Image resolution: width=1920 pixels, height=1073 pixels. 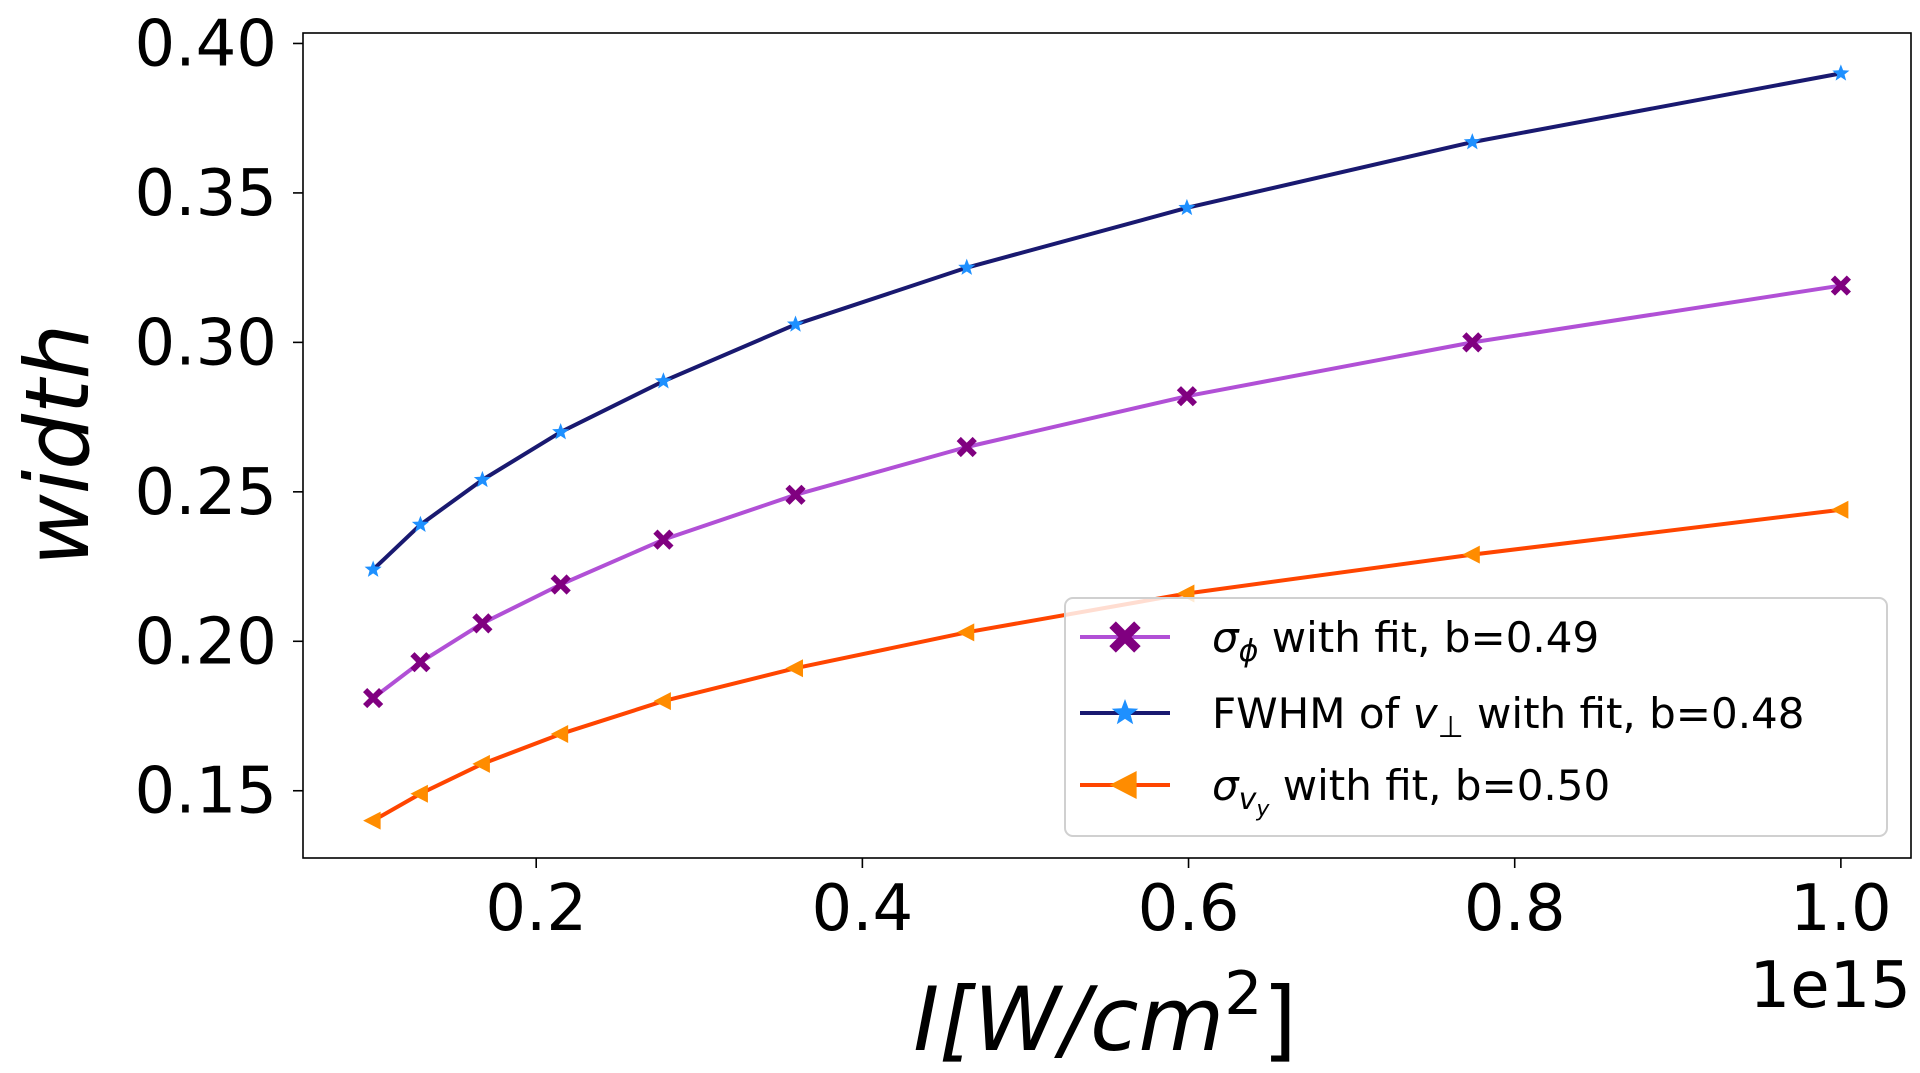 I want to click on legend-box, so click(x=1476, y=717).